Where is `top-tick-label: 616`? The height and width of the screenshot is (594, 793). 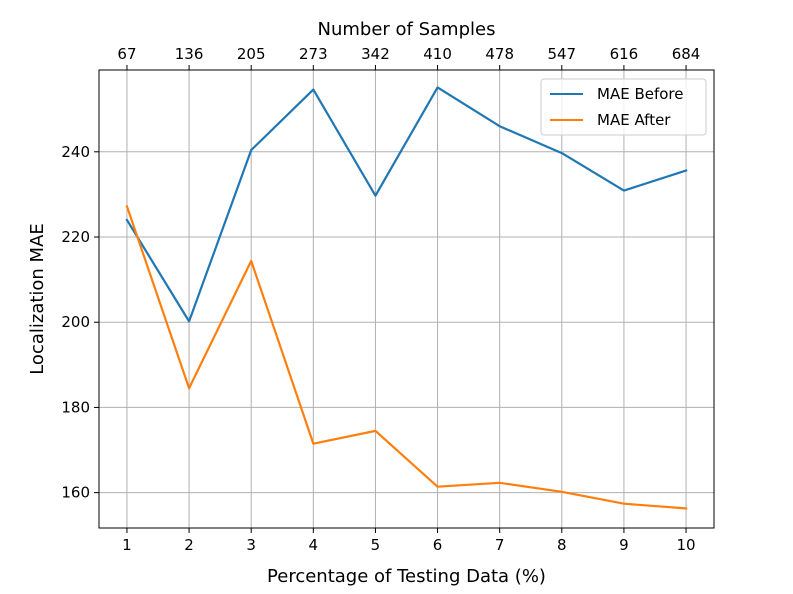 top-tick-label: 616 is located at coordinates (624, 54).